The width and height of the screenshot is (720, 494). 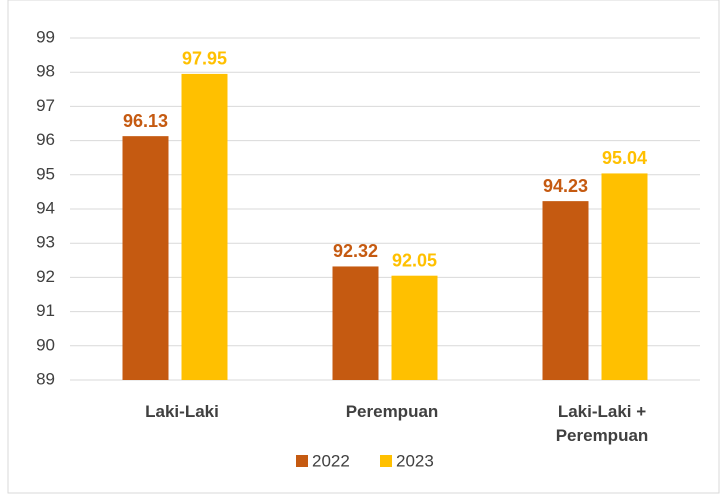 What do you see at coordinates (45, 71) in the screenshot?
I see `y-tick-label: 98` at bounding box center [45, 71].